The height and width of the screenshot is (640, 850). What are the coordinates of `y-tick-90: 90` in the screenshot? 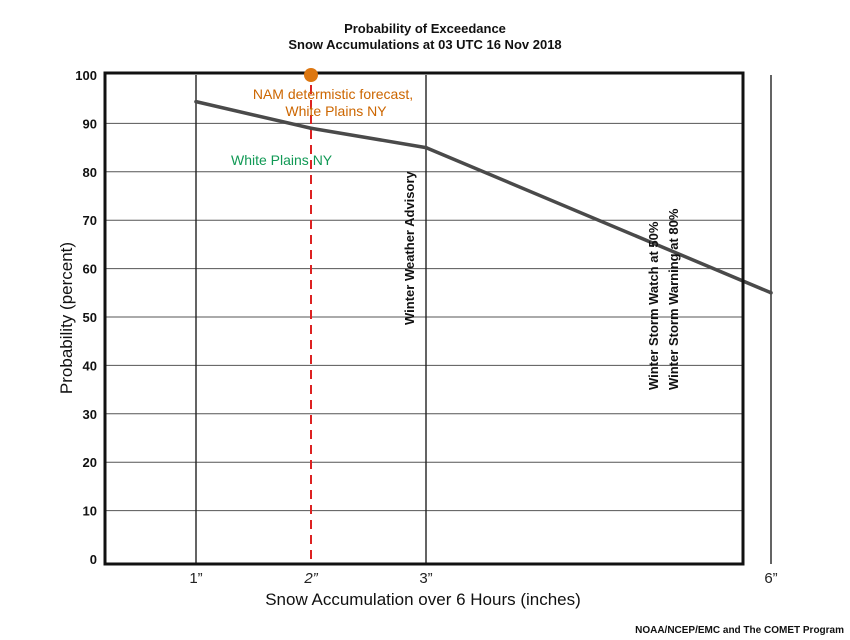 It's located at (90, 123).